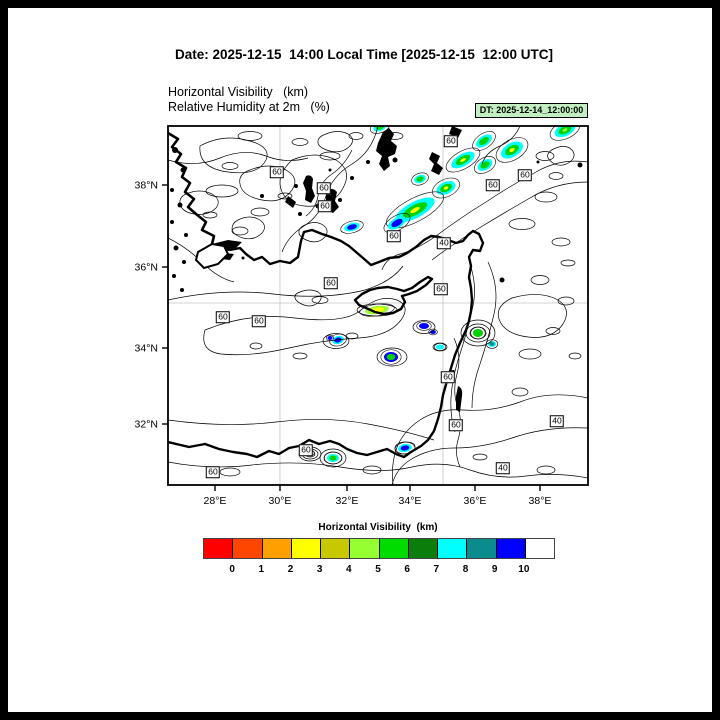 The width and height of the screenshot is (720, 720). Describe the element at coordinates (261, 569) in the screenshot. I see `colorbar-tick-label: 1` at that location.